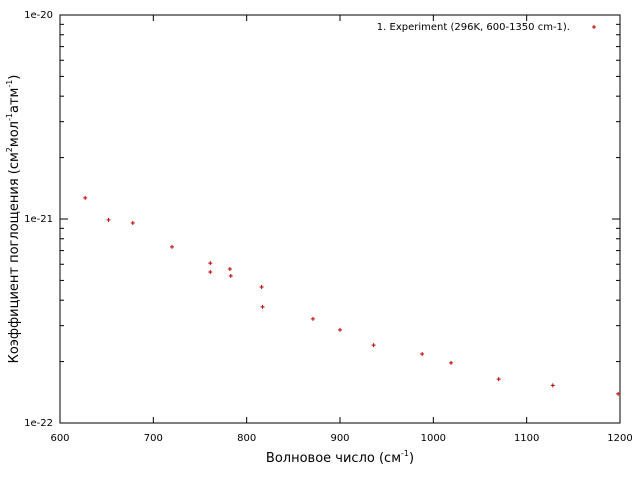 The height and width of the screenshot is (480, 640). I want to click on x-tick-label: 600, so click(59, 438).